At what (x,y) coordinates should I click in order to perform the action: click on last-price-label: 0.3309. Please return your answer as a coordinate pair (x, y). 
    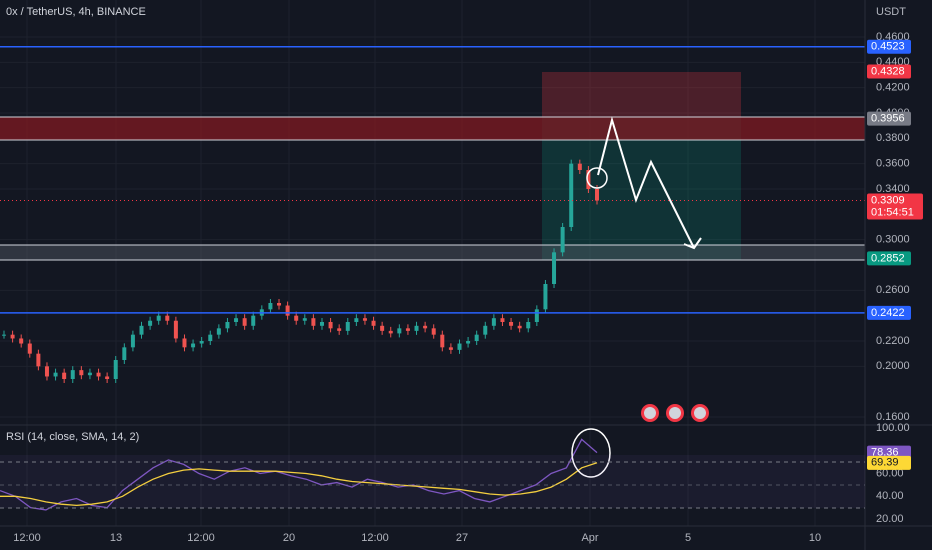
    Looking at the image, I should click on (888, 200).